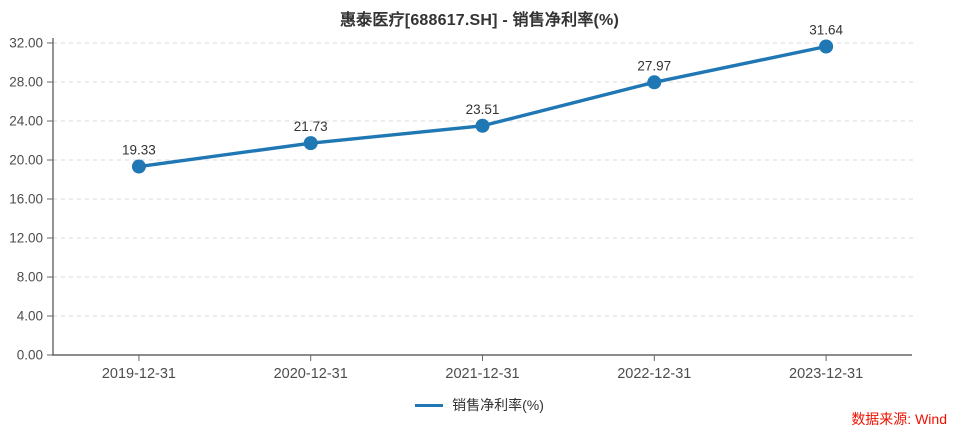 The width and height of the screenshot is (959, 435). I want to click on x-tick-label: 2020-12-31, so click(311, 374).